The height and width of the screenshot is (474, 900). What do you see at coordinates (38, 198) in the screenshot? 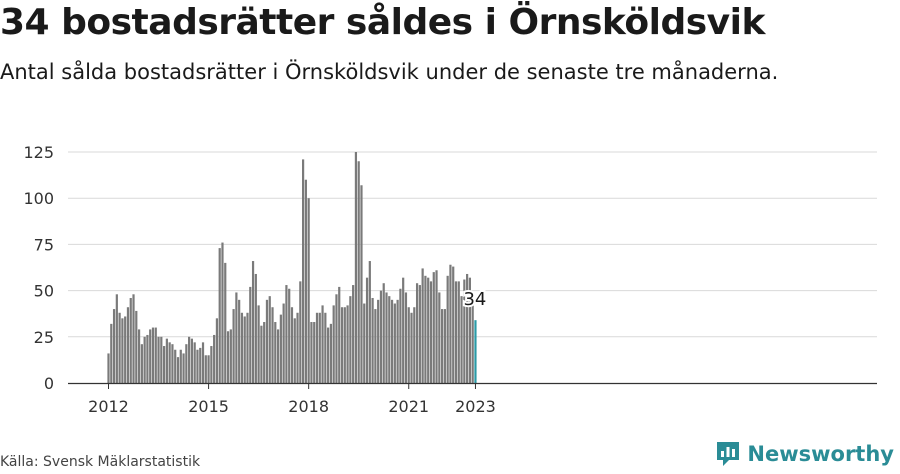
I see `y-tick-label: 100` at bounding box center [38, 198].